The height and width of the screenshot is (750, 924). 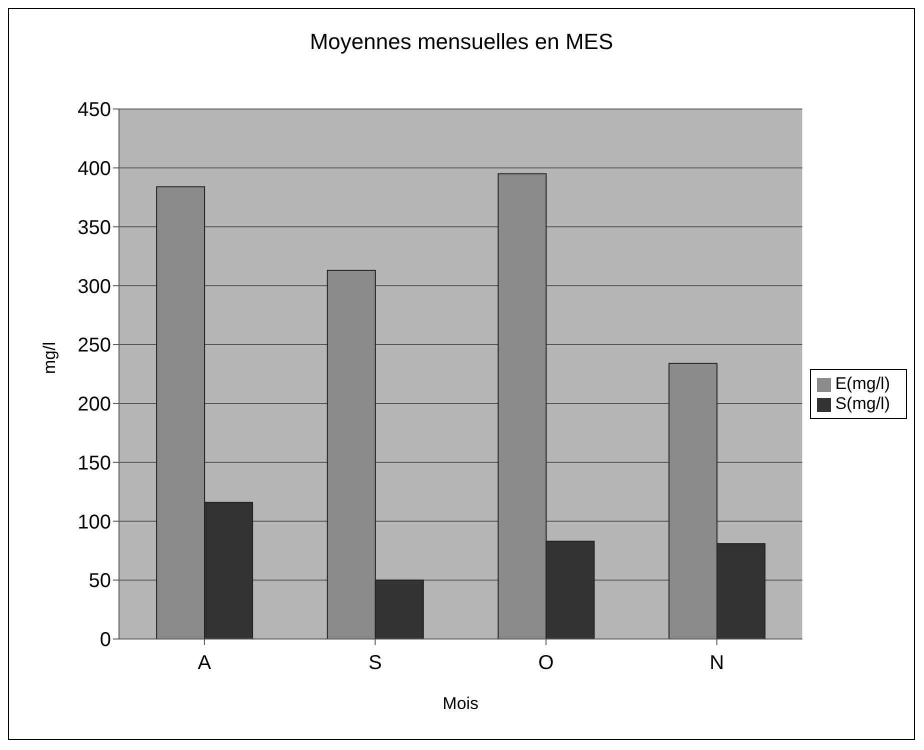 What do you see at coordinates (94, 522) in the screenshot?
I see `y-tick-label: 100` at bounding box center [94, 522].